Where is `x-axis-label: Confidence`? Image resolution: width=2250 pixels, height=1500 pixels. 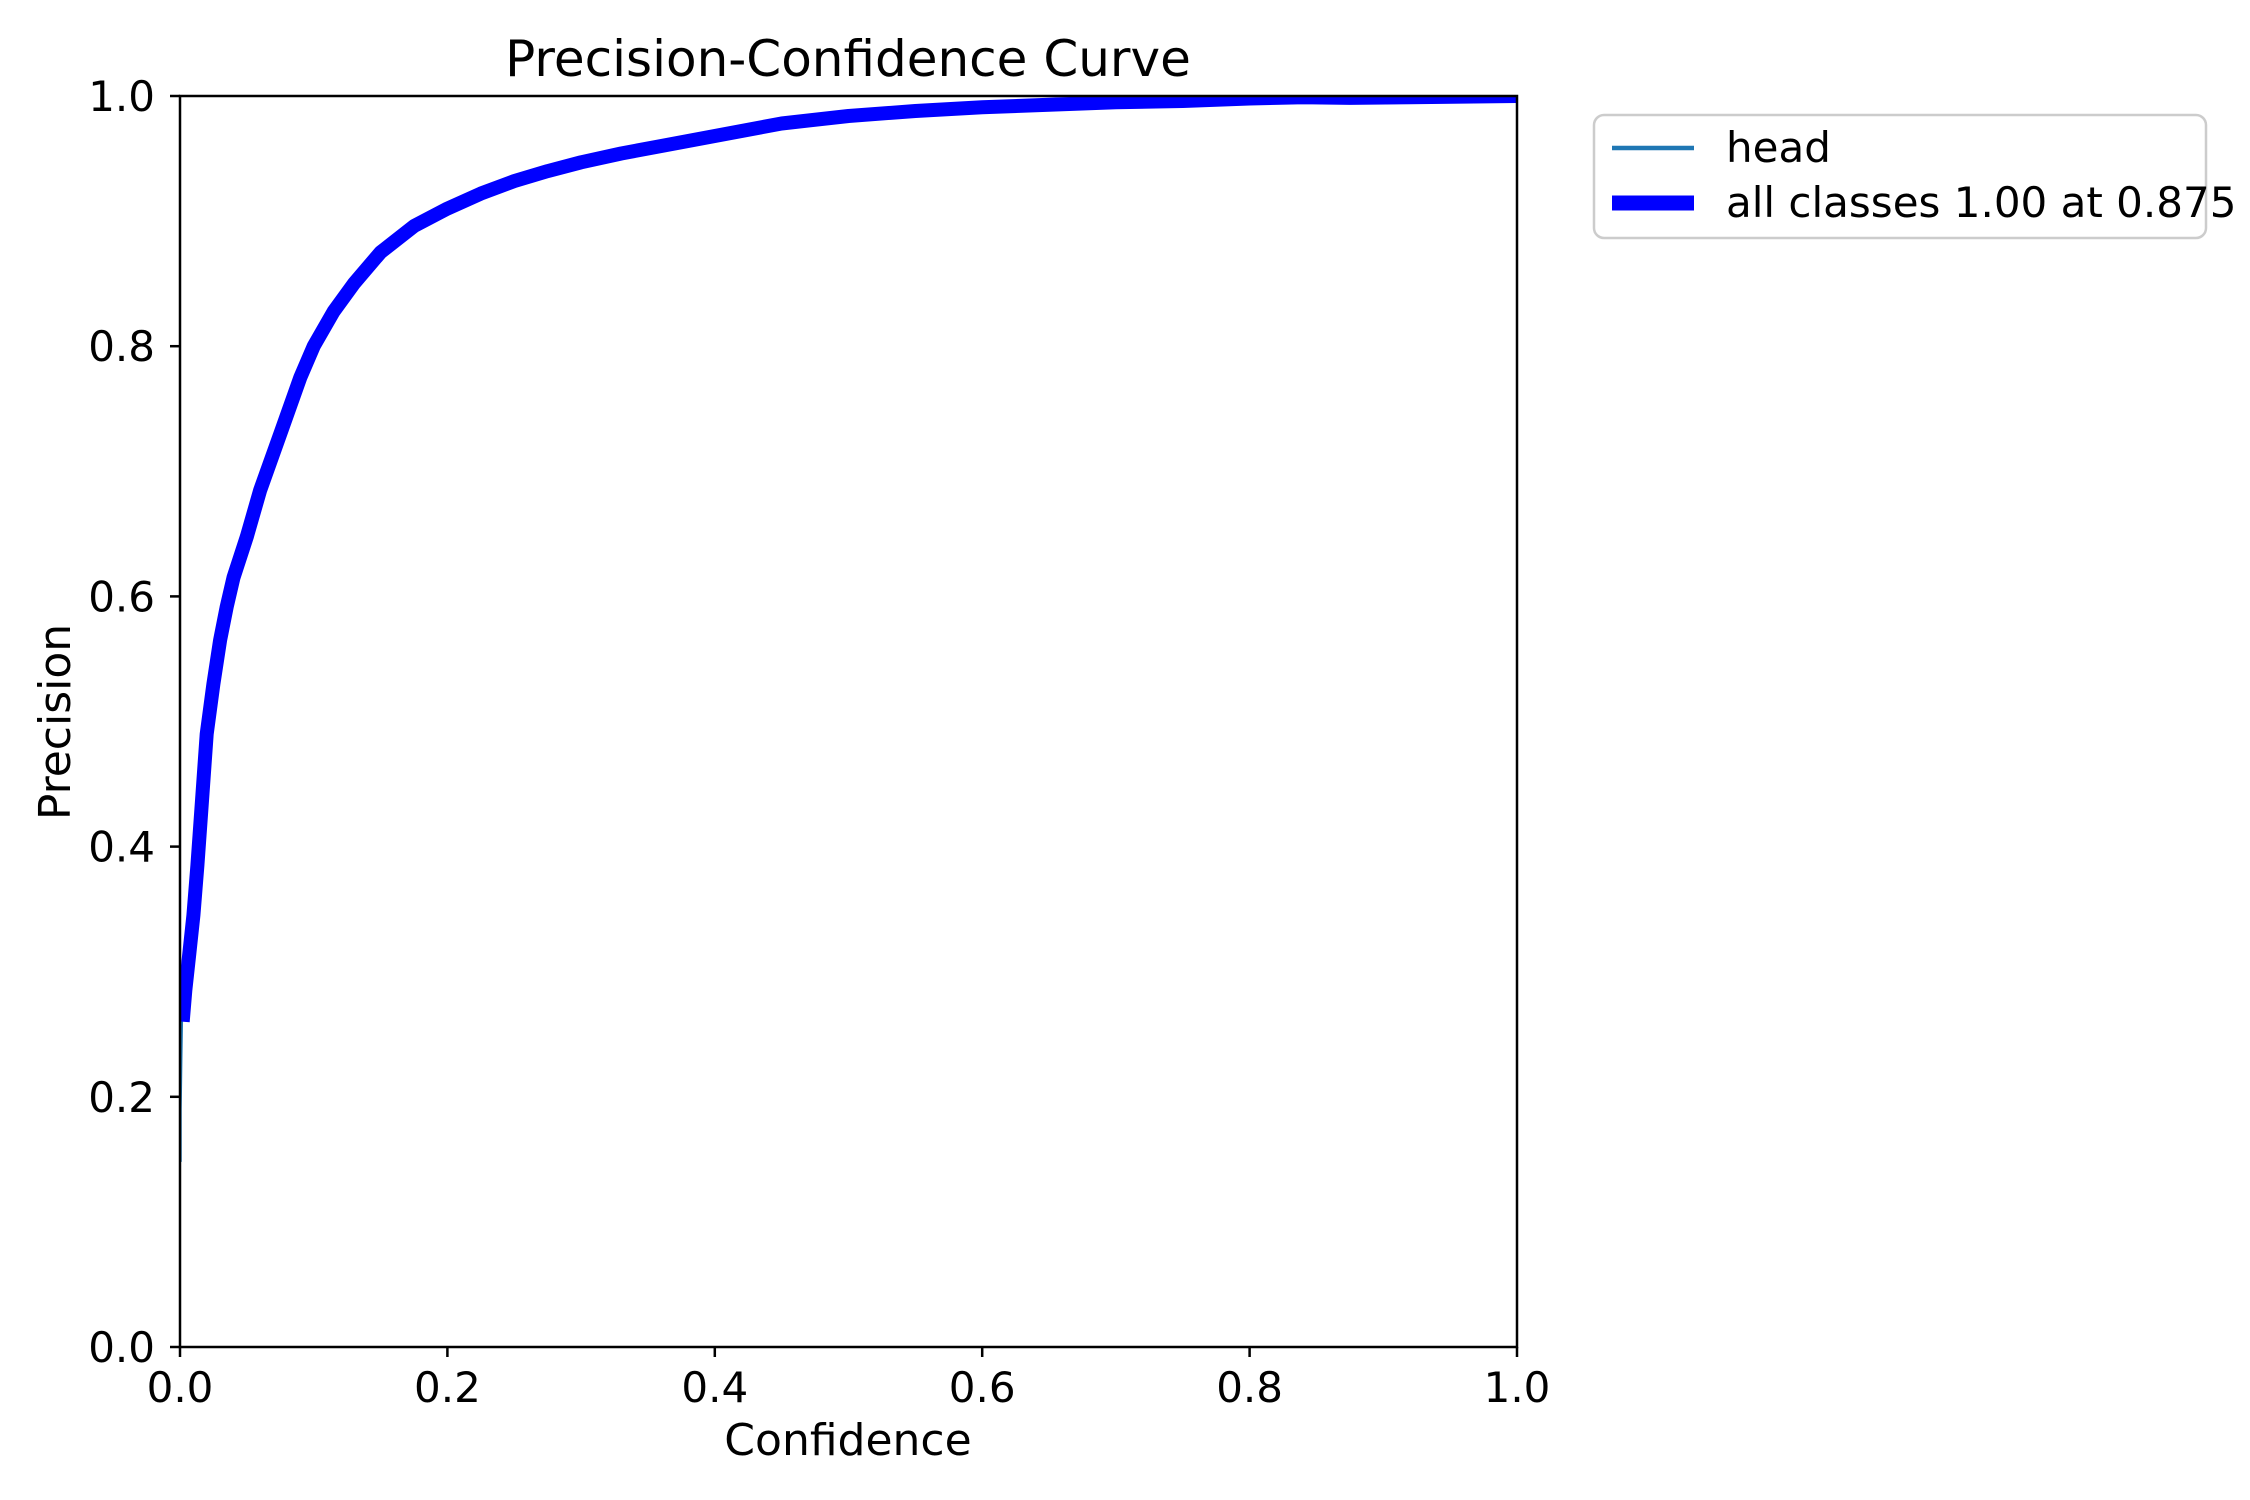
x-axis-label: Confidence is located at coordinates (847, 1440).